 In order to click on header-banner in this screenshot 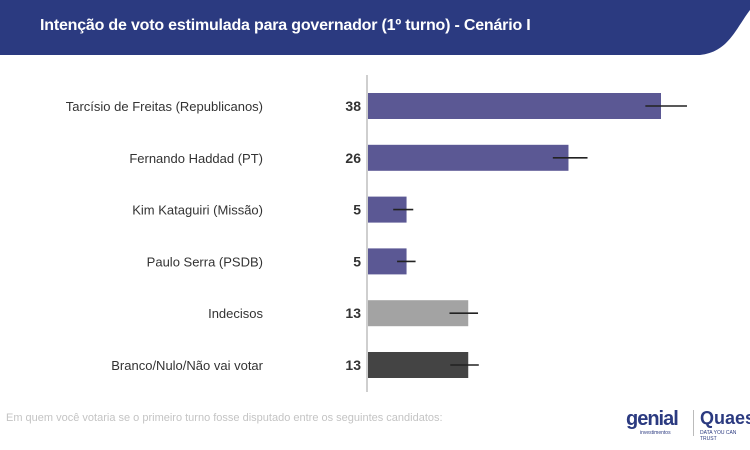, I will do `click(375, 27)`.